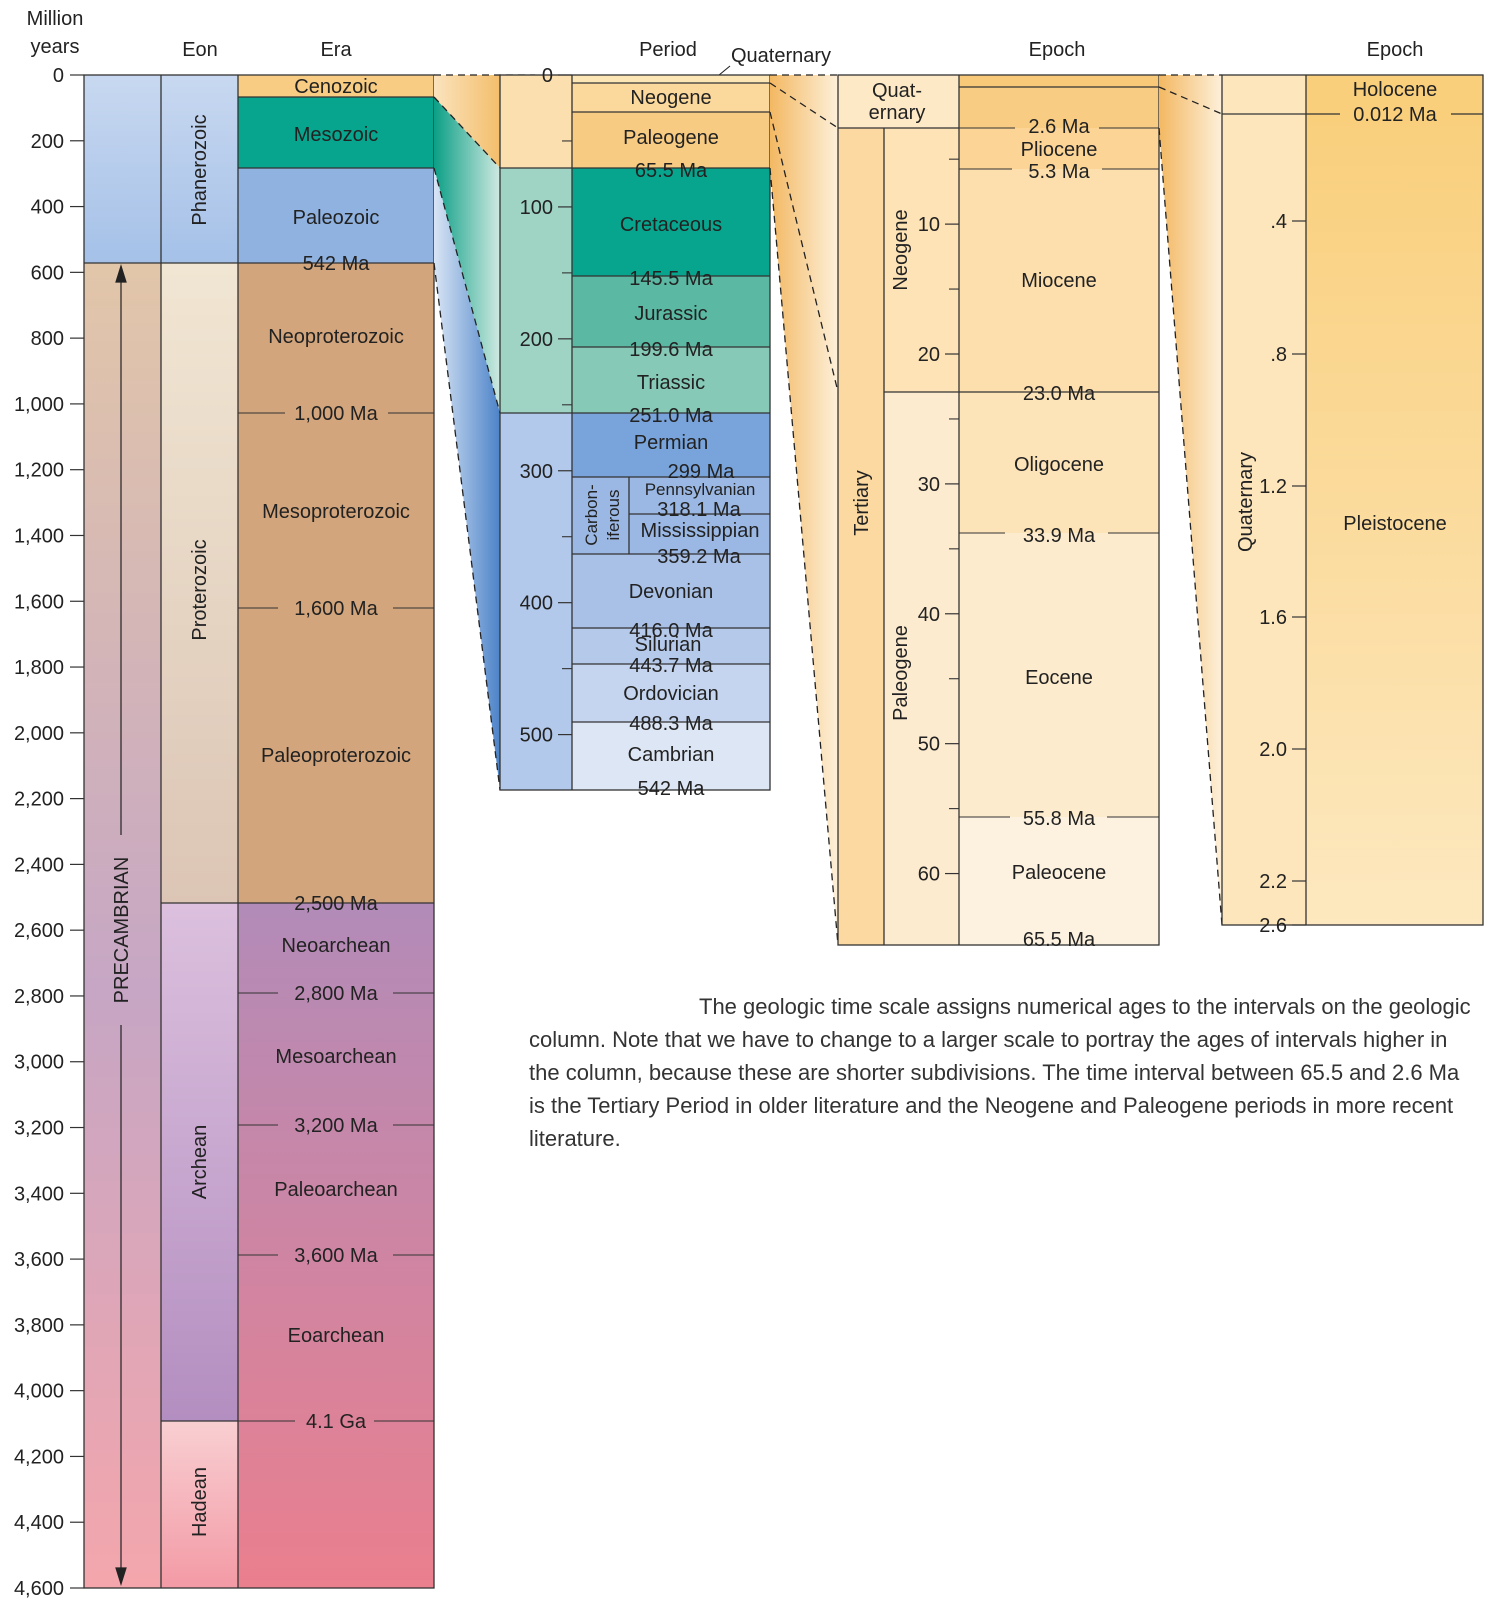  I want to click on boundary-23-0-ma: 23.0 Ma, so click(1059, 394).